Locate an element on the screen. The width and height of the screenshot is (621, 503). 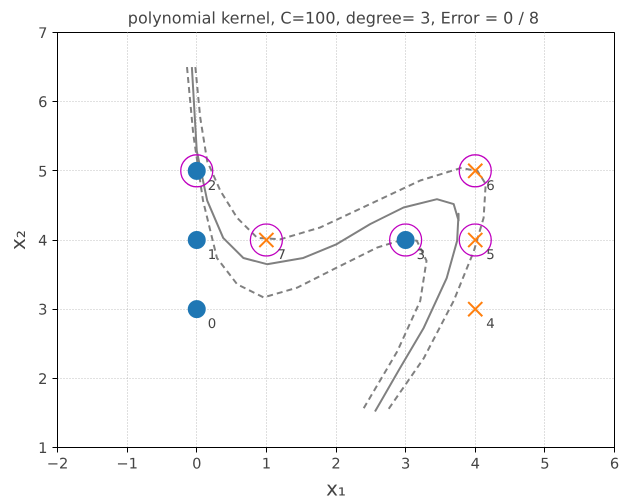
x-tick-label: 3 is located at coordinates (405, 464).